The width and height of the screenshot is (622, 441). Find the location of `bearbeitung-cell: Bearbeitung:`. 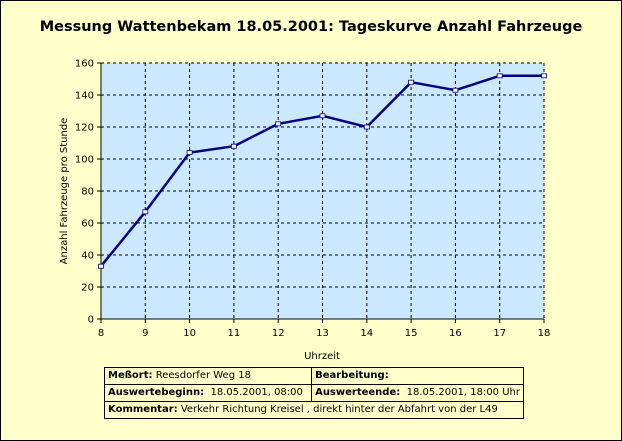

bearbeitung-cell: Bearbeitung: is located at coordinates (417, 376).